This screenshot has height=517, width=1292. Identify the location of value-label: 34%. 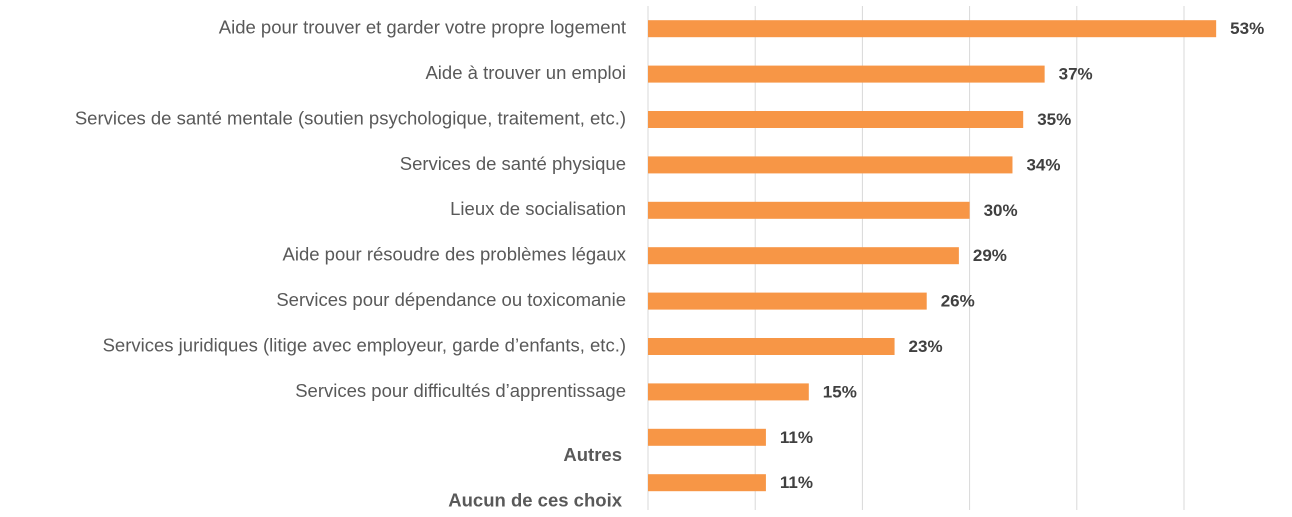
(1043, 164).